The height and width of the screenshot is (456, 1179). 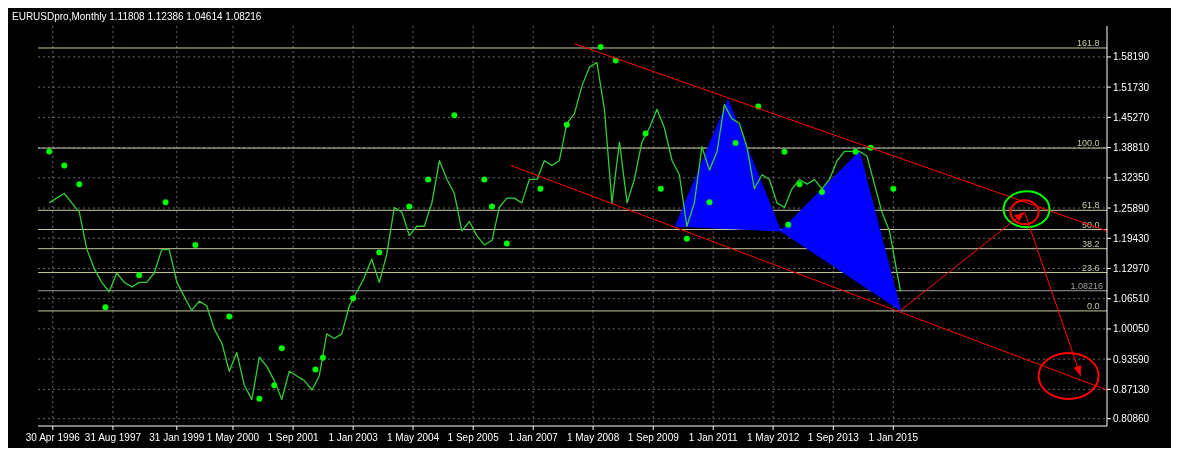 I want to click on x-tick-label: 1 May 2012, so click(x=773, y=437).